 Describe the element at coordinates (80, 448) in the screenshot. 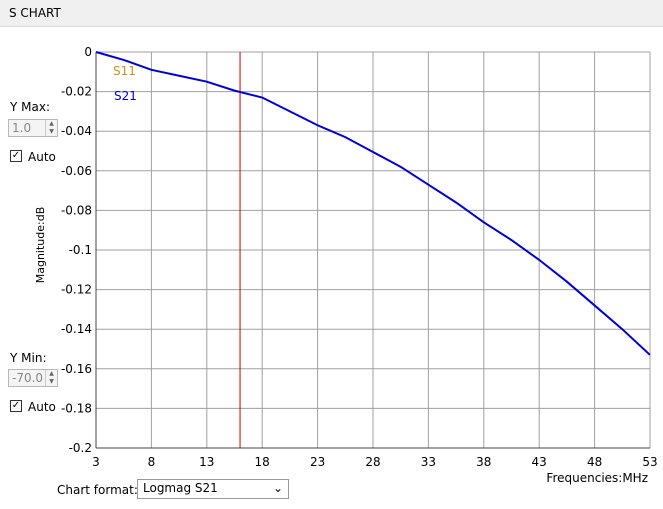

I see `y-tick-label: -0.2` at that location.